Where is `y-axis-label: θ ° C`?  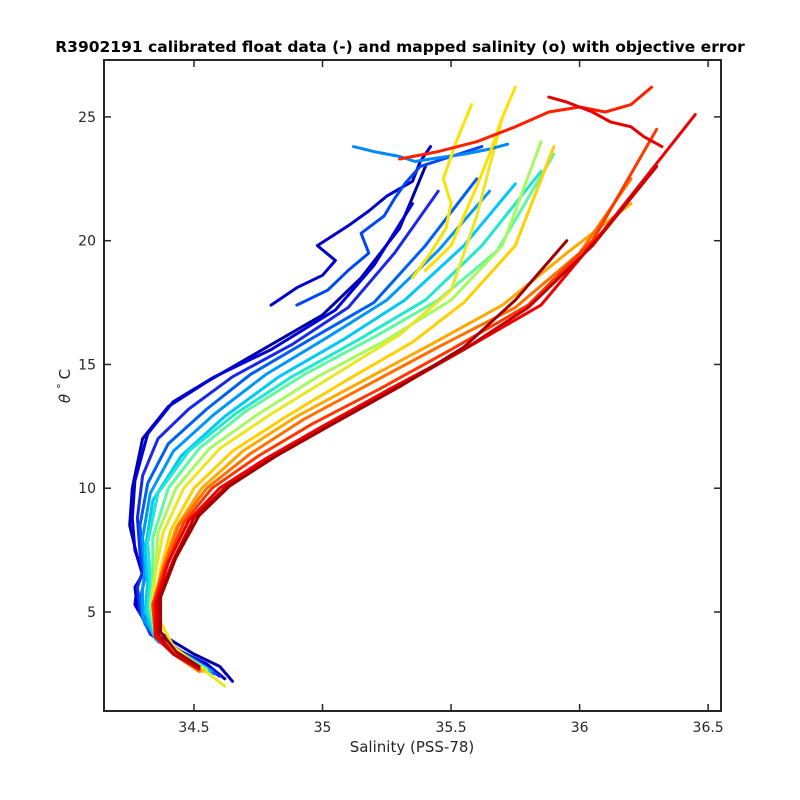 y-axis-label: θ ° C is located at coordinates (64, 386).